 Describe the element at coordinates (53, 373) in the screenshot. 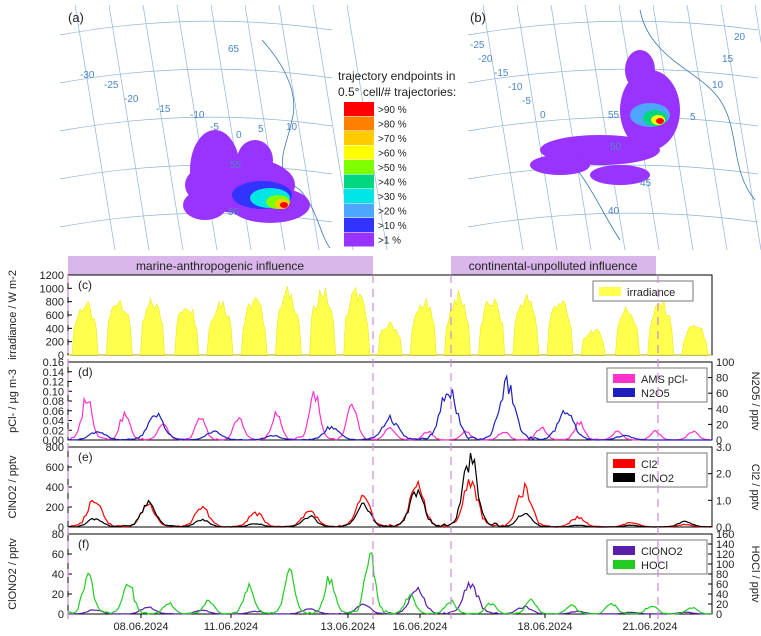

I see `y-tick-label: 0.14` at that location.